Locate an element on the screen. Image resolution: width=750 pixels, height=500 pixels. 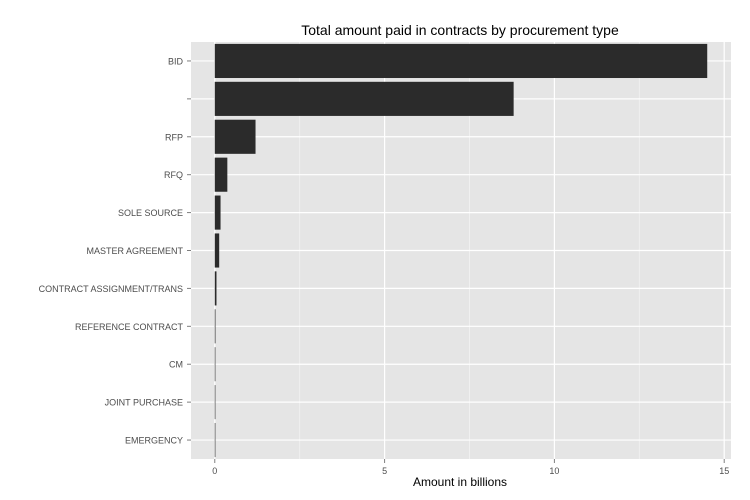
y-tick-label: MASTER AGREEMENT is located at coordinates (134, 251).